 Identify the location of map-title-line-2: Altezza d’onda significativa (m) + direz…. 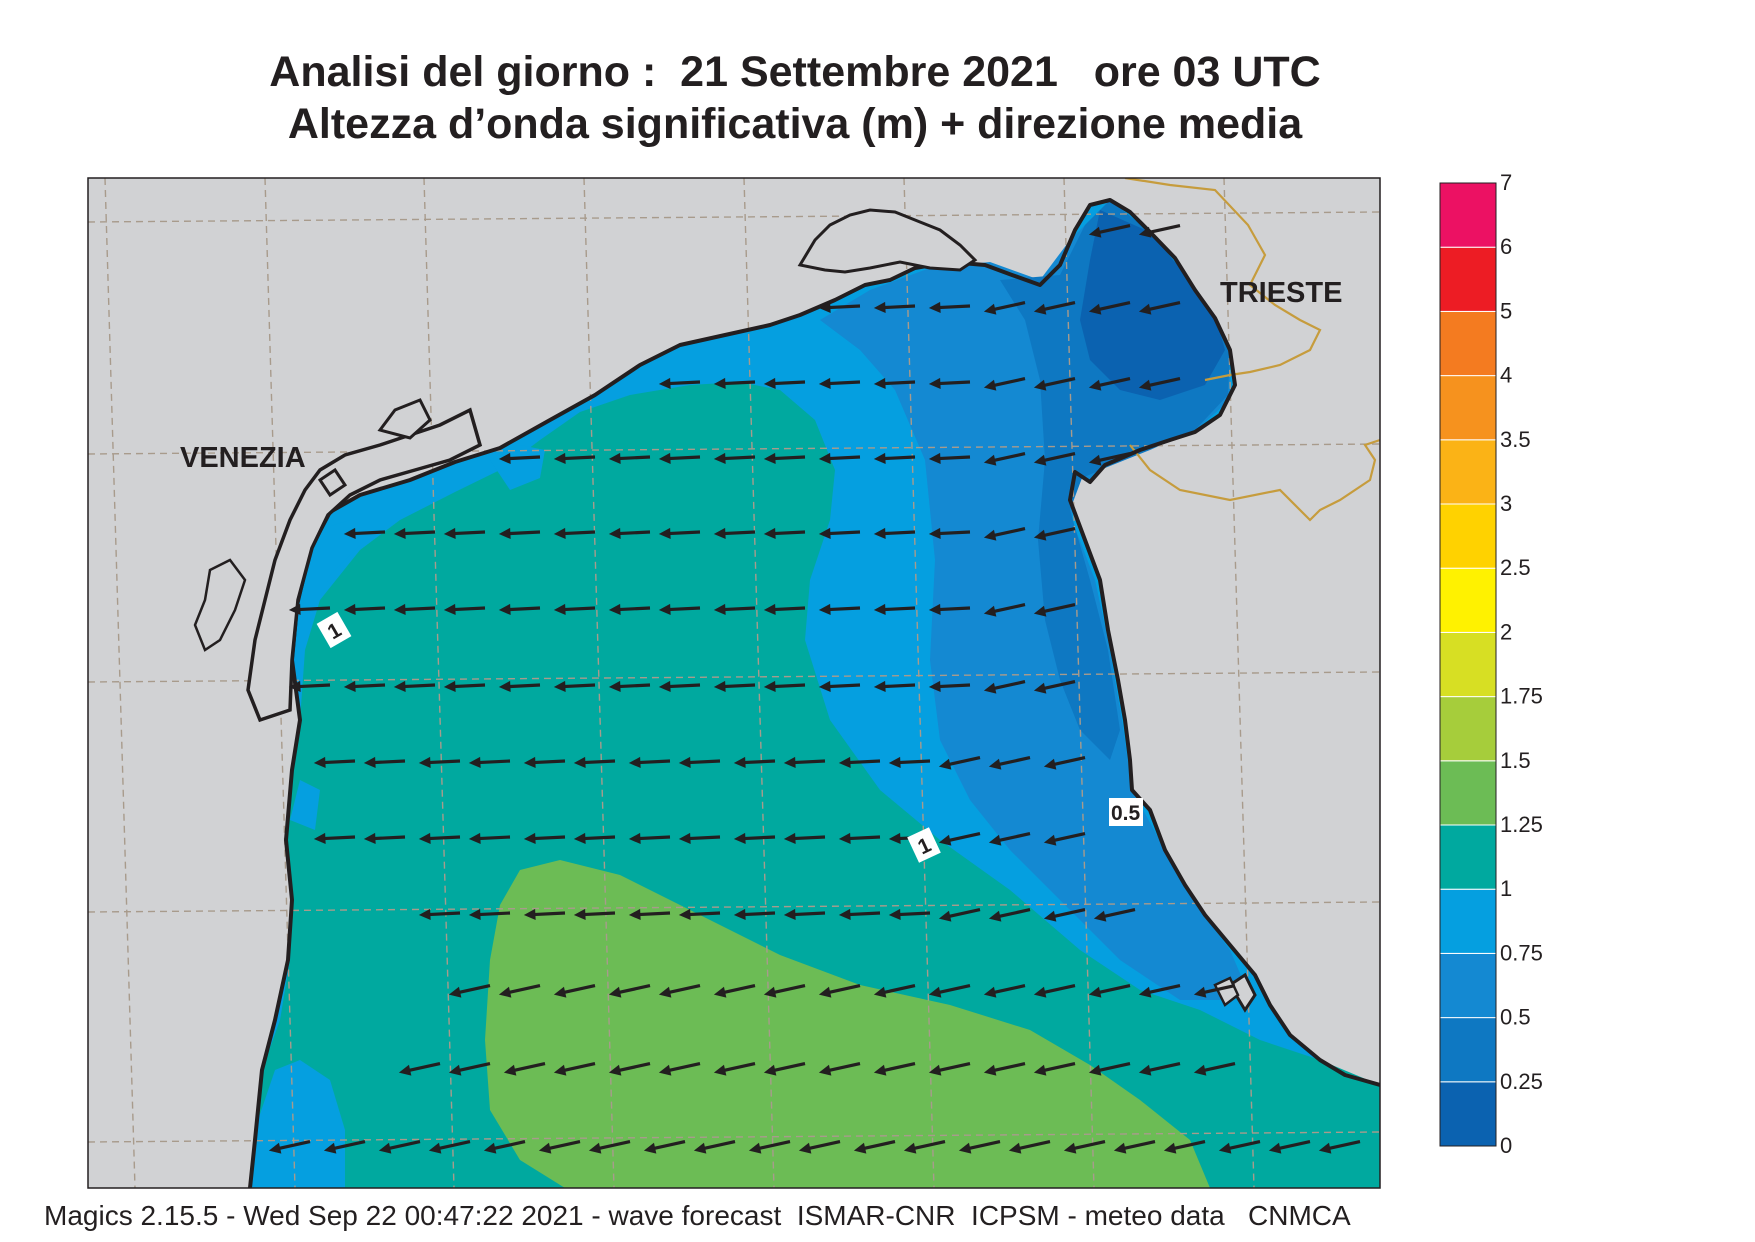
(795, 124).